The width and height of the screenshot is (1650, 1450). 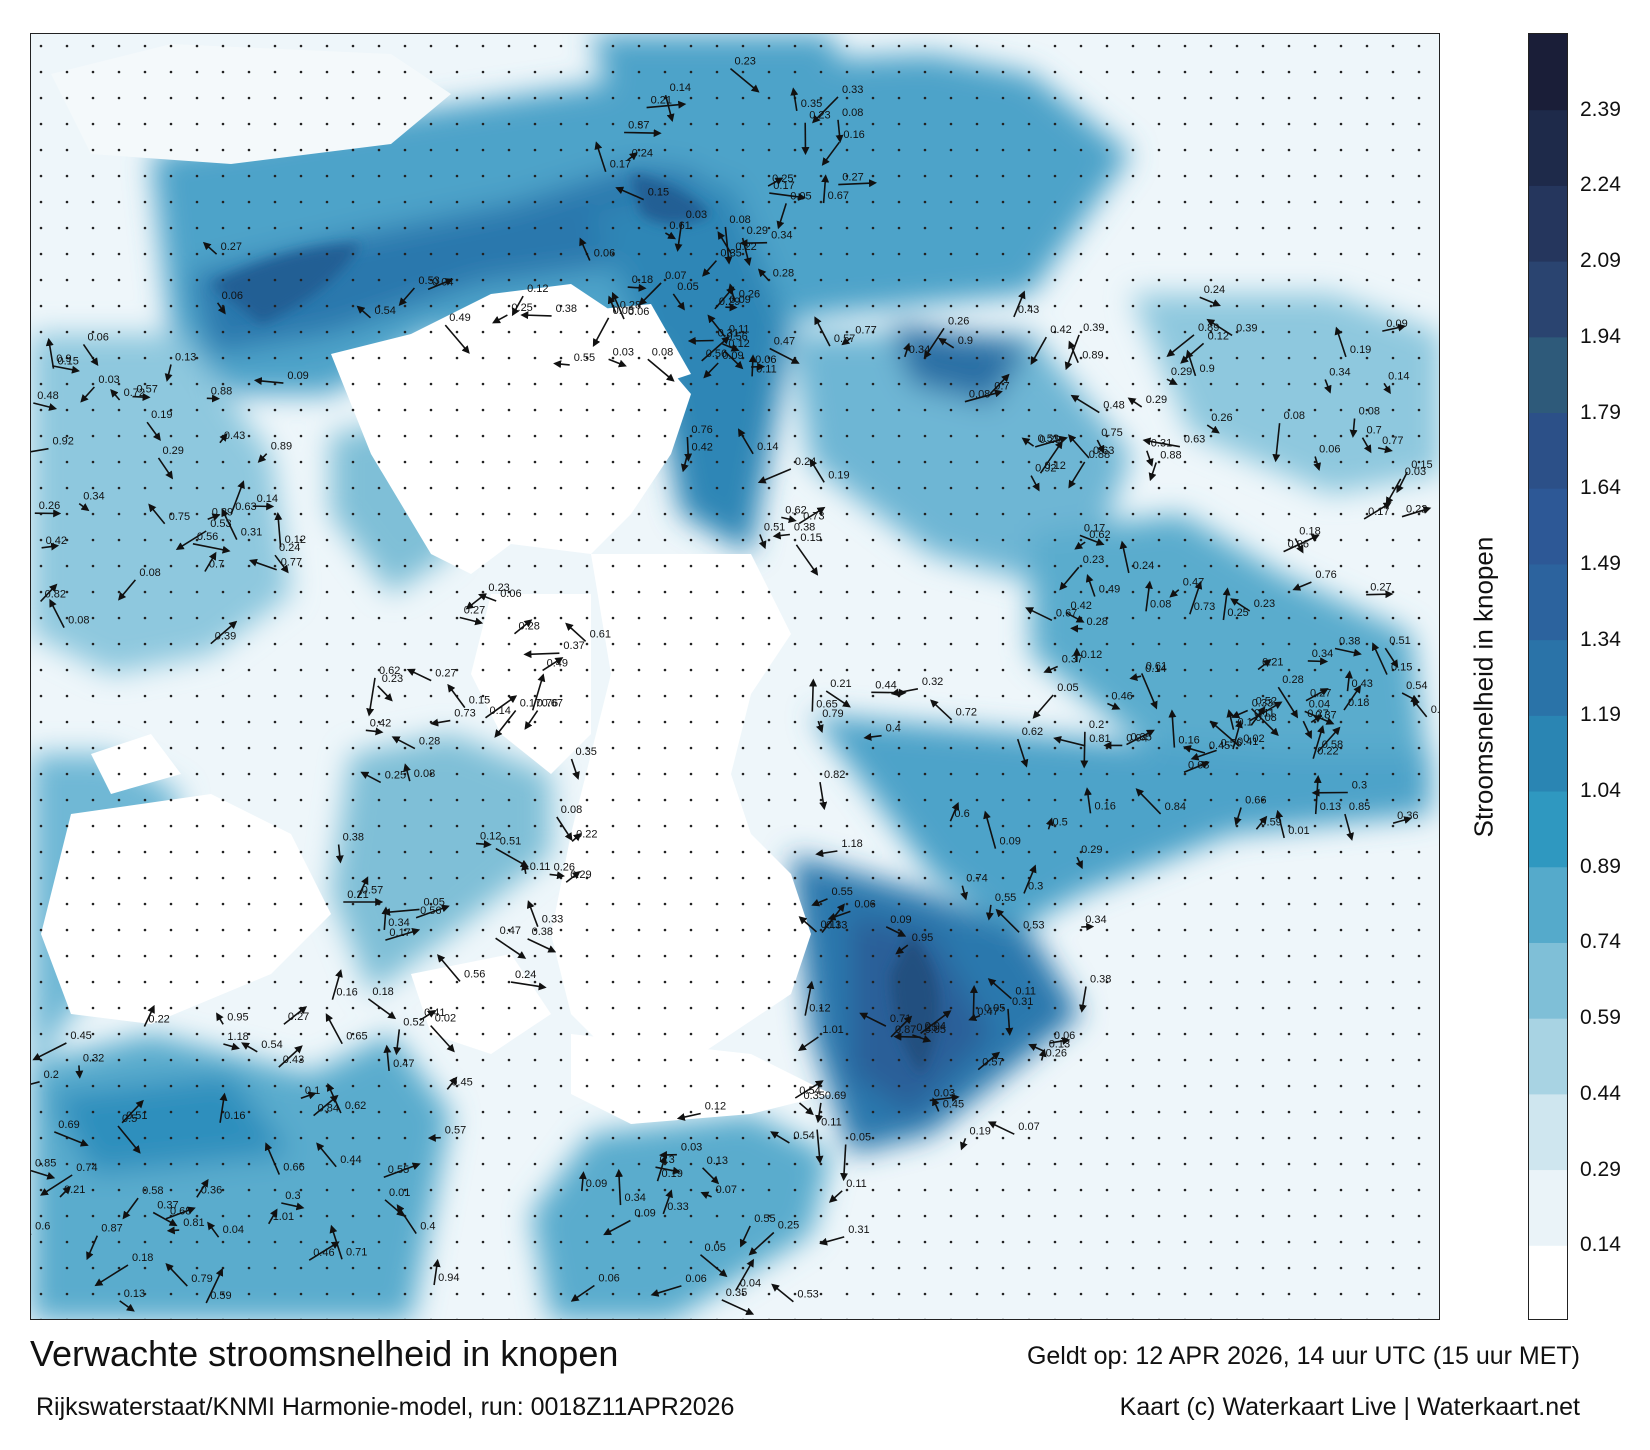 I want to click on speed-value-label: 0.45, so click(x=953, y=1104).